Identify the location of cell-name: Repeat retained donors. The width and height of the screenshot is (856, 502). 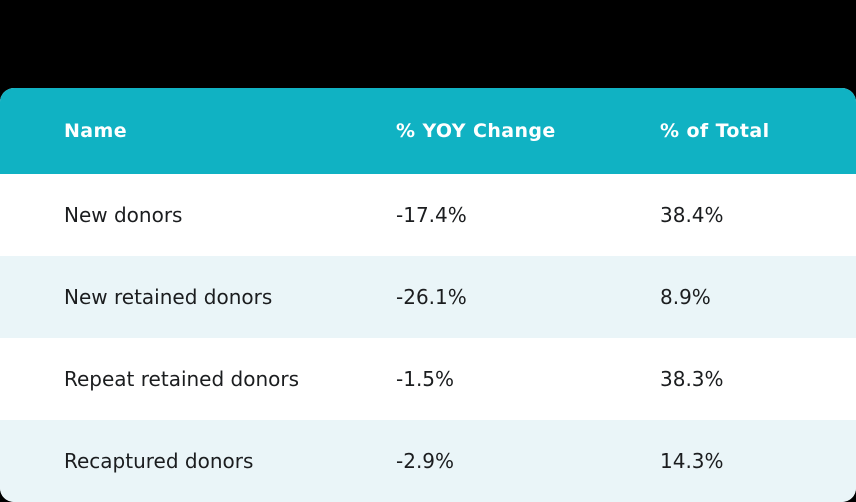
(182, 379).